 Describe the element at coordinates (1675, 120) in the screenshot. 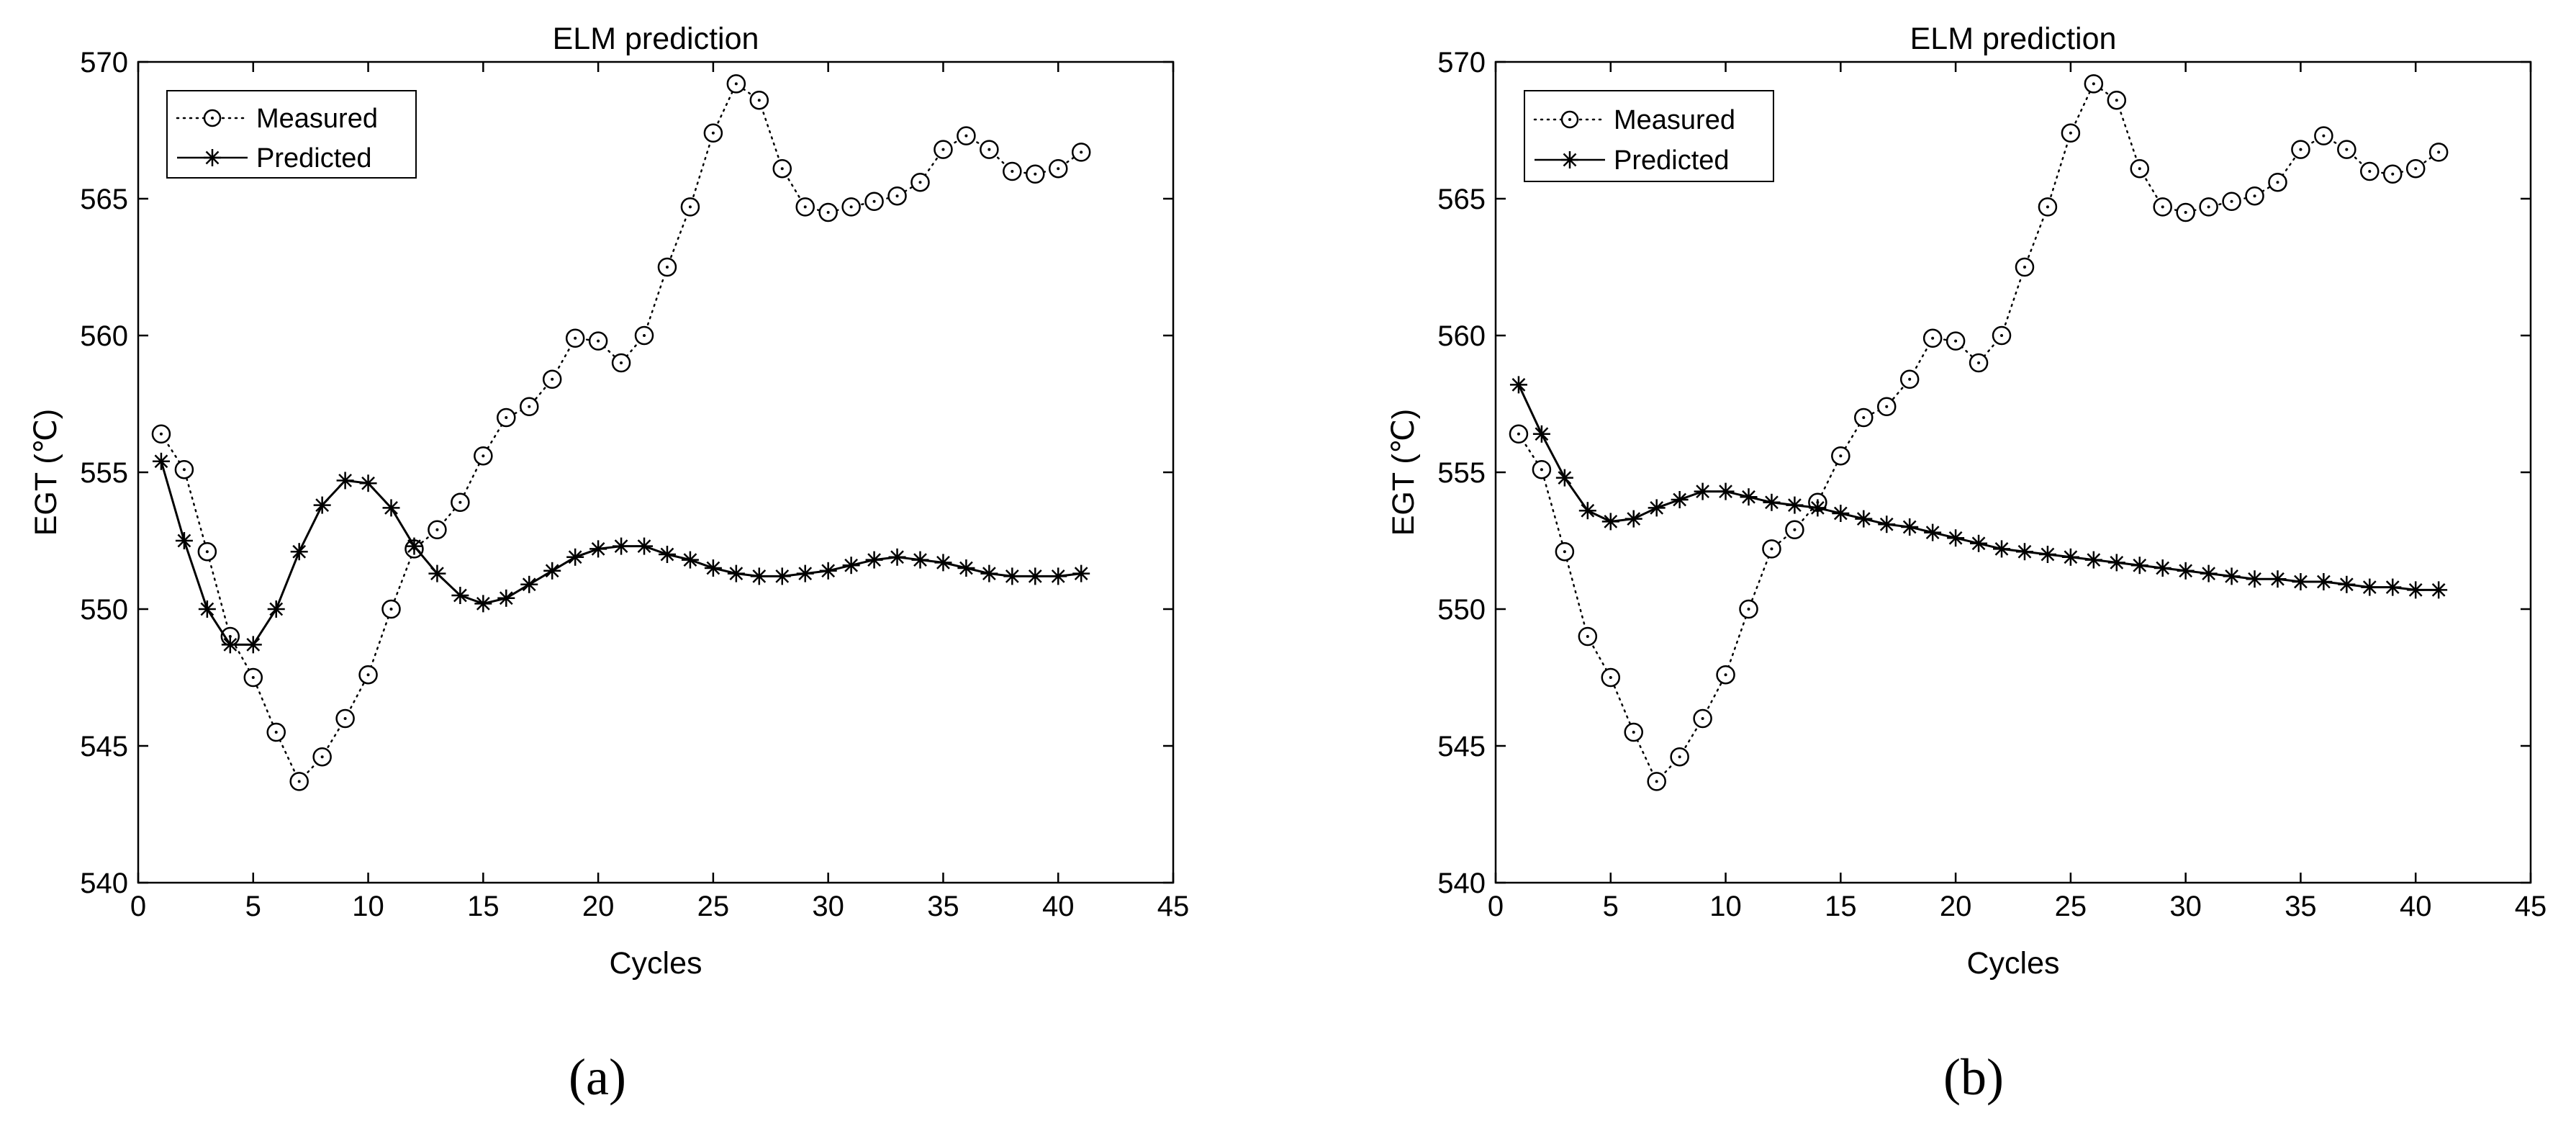

I see `legend-label-measured-b: Measured` at that location.